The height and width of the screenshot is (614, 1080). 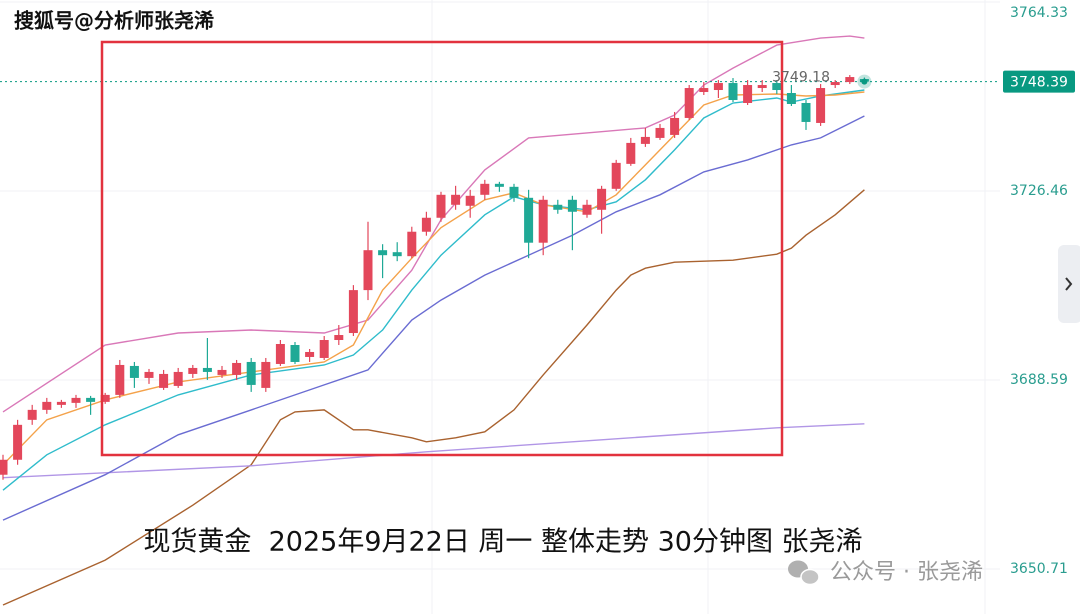 I want to click on y-tick-label: 3764.33, so click(x=1039, y=13).